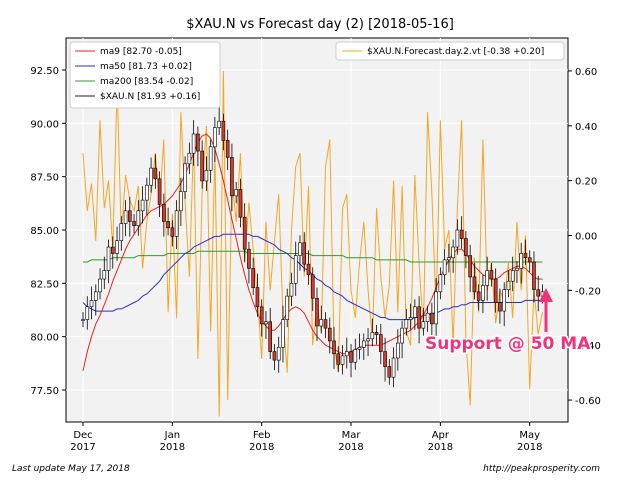 The image size is (640, 484). I want to click on x-tick-label: 2018, so click(261, 447).